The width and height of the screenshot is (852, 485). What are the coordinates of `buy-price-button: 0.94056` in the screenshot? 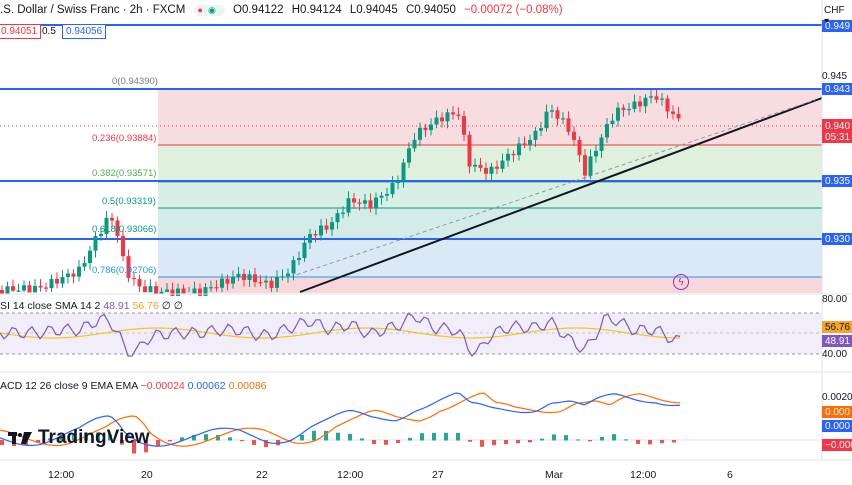 It's located at (84, 31).